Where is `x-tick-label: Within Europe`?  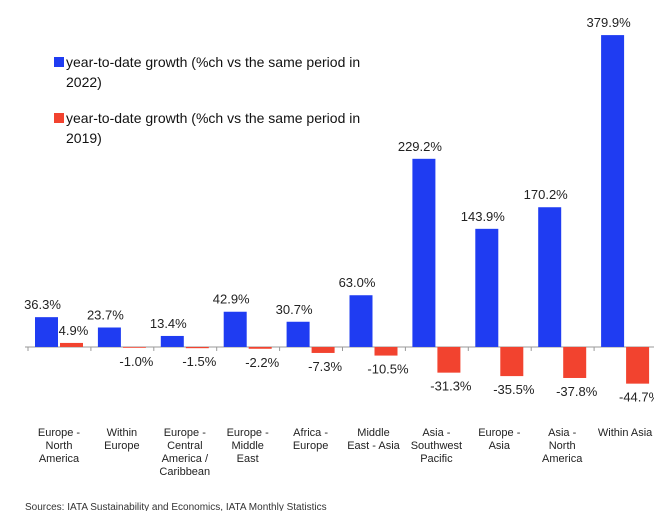
x-tick-label: Within Europe is located at coordinates (122, 439).